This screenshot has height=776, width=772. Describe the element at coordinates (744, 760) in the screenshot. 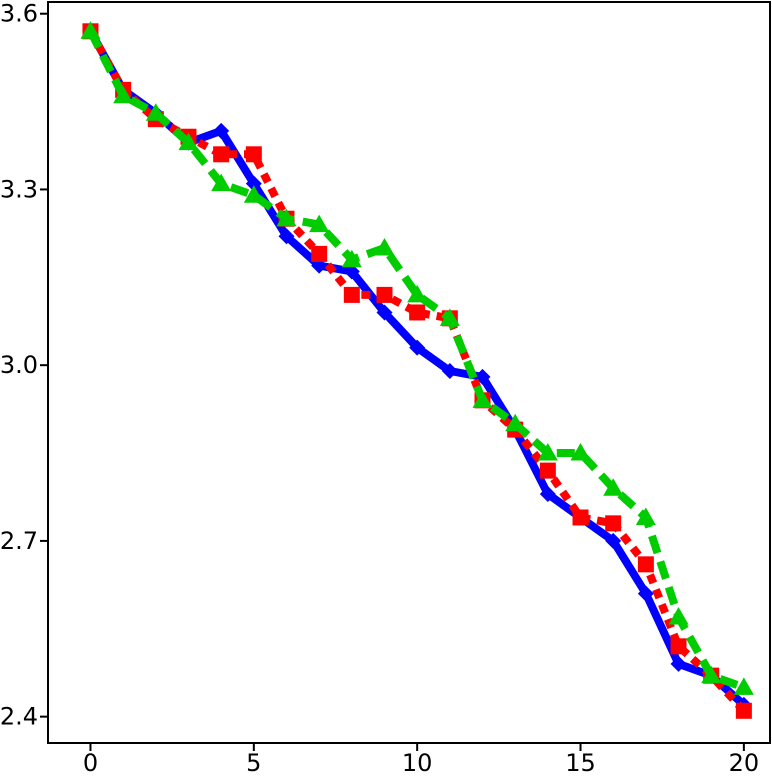

I see `x-tick-label: 20` at that location.